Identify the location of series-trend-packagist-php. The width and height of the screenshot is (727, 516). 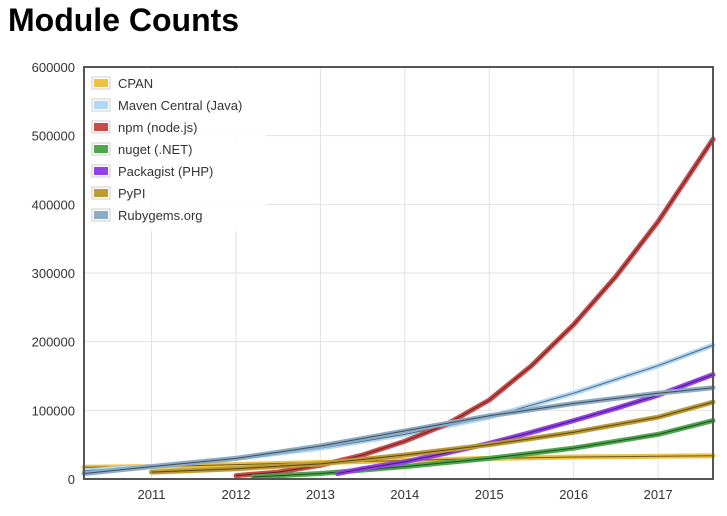
(525, 424).